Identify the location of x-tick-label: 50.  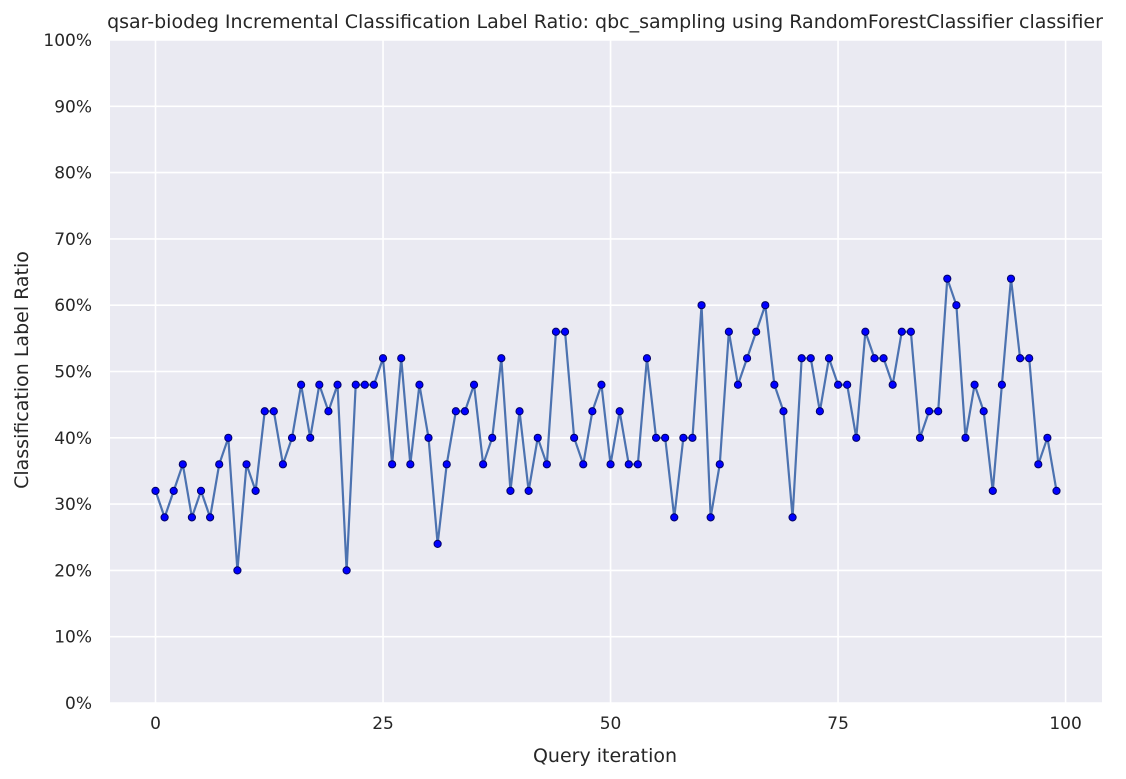
(611, 724).